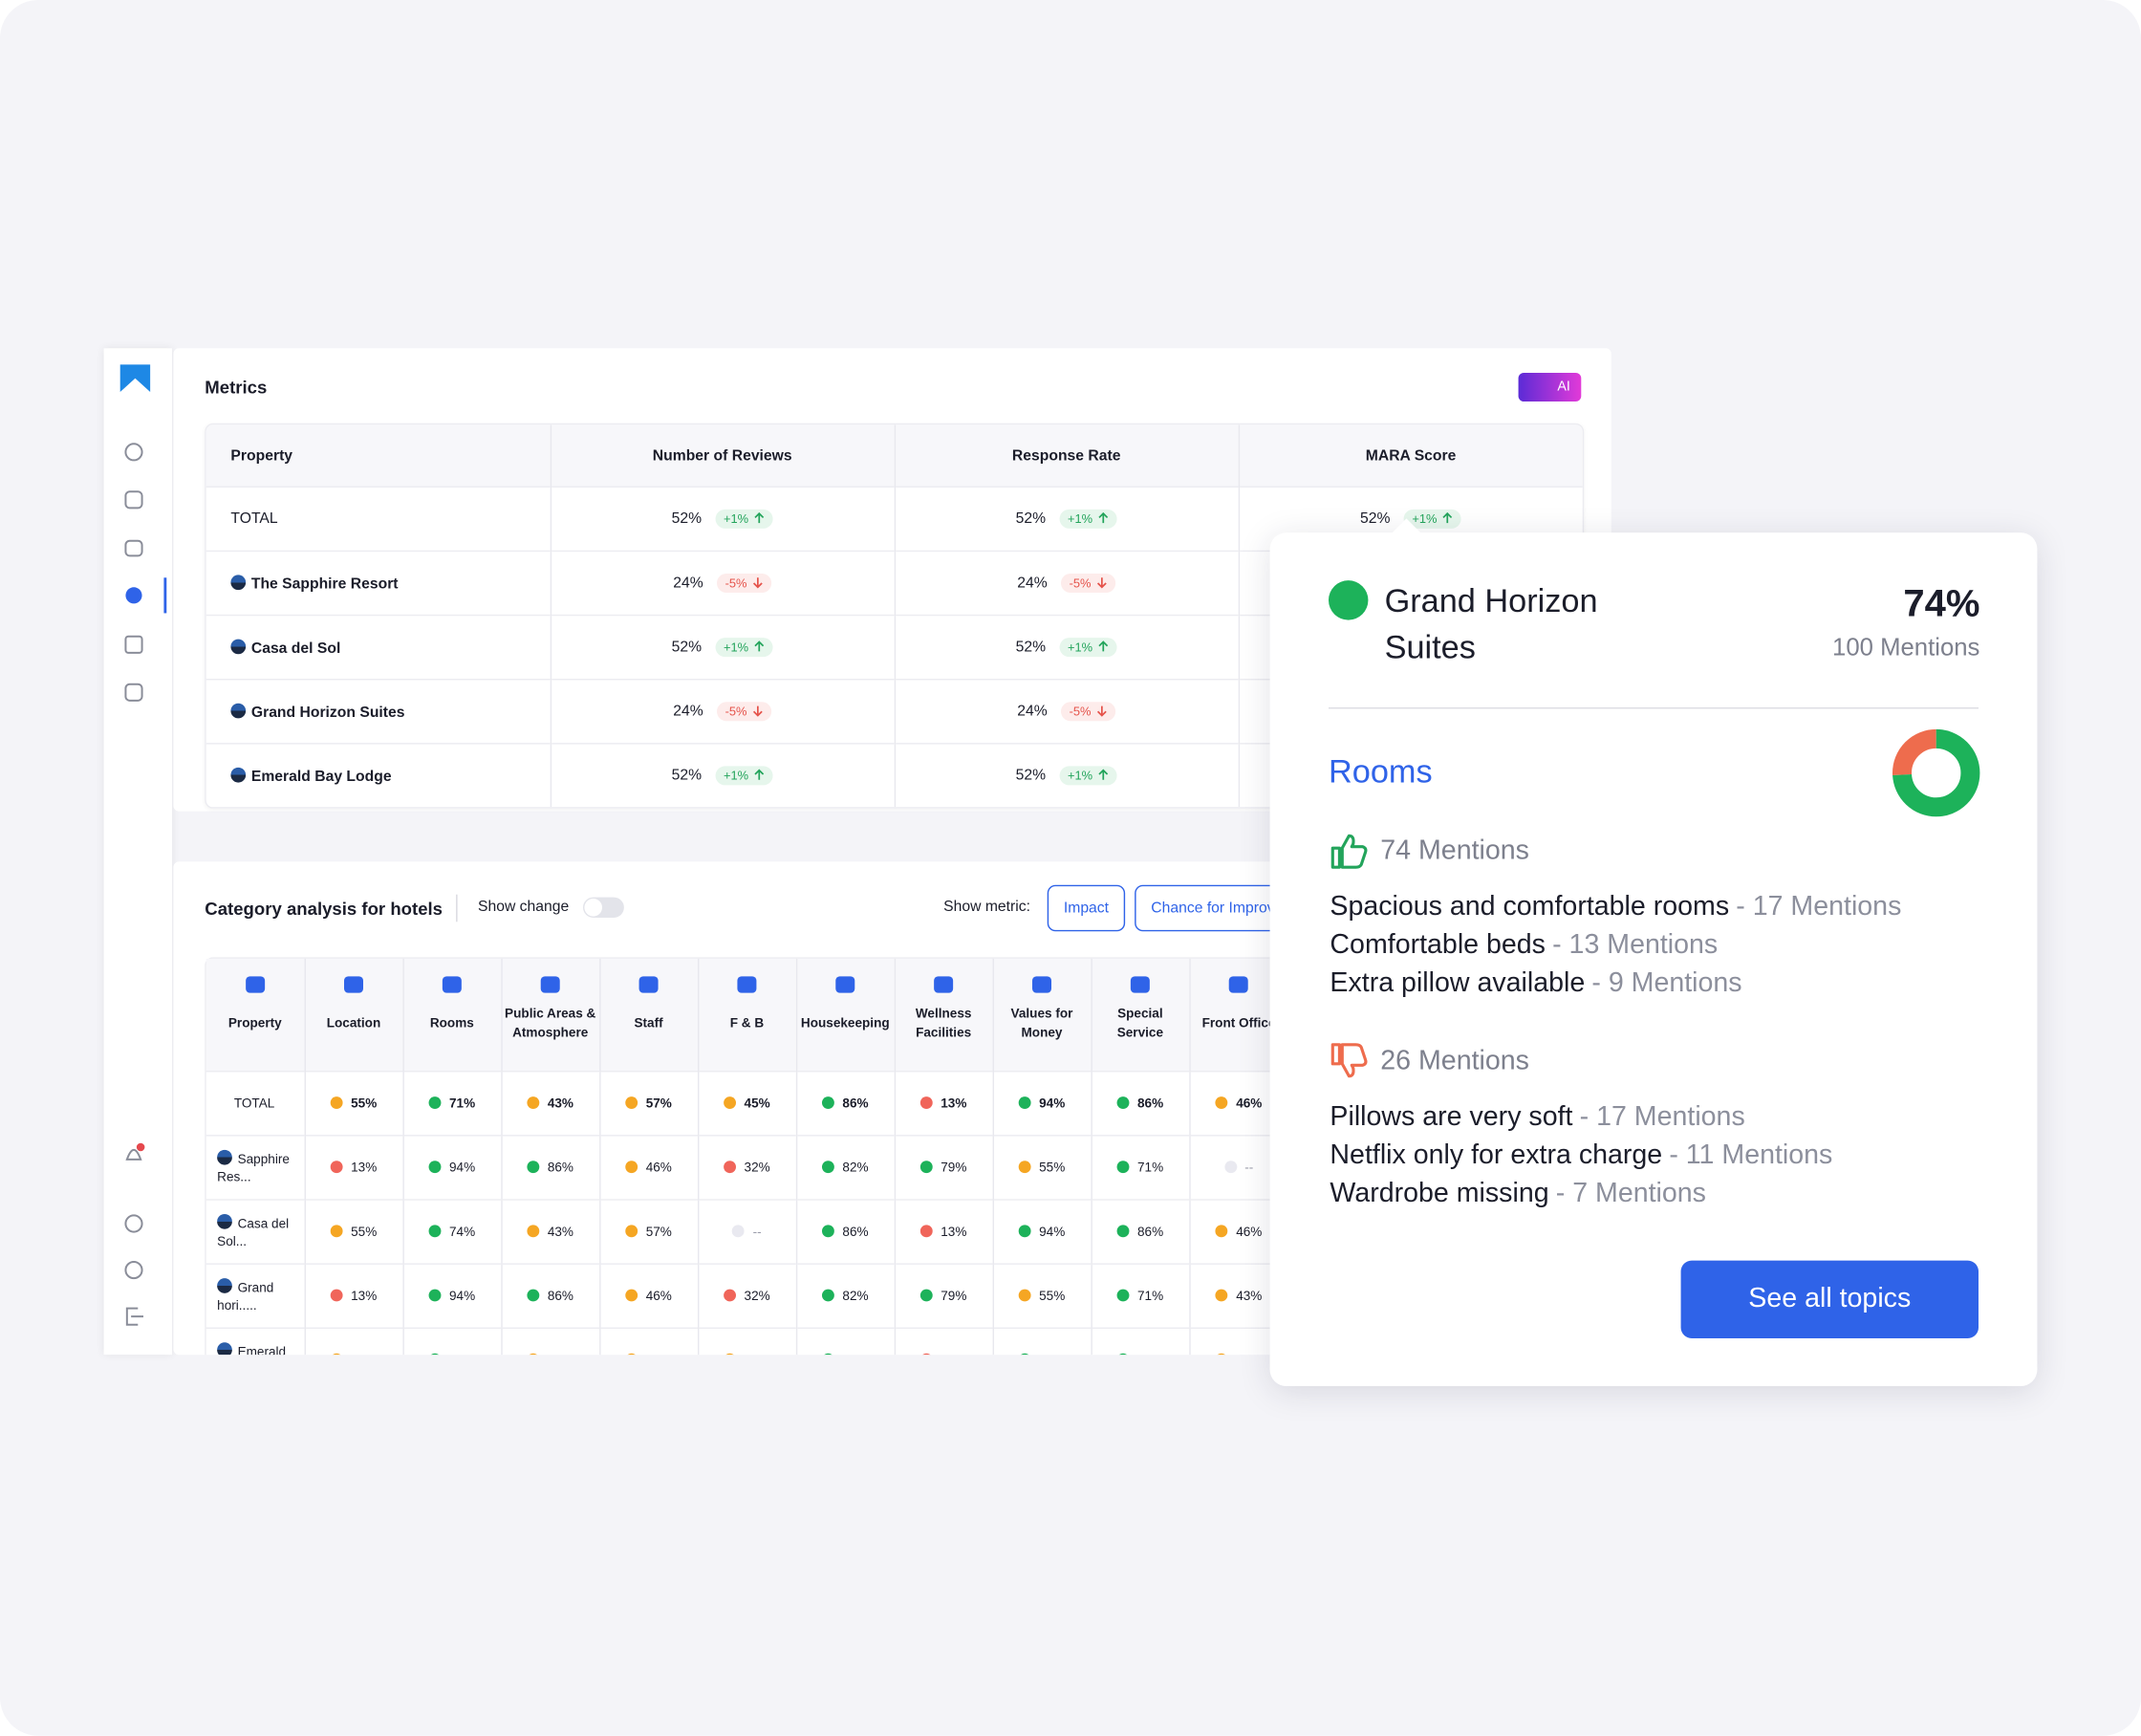 This screenshot has height=1736, width=2141. What do you see at coordinates (1087, 908) in the screenshot?
I see `metric-button: Impact` at bounding box center [1087, 908].